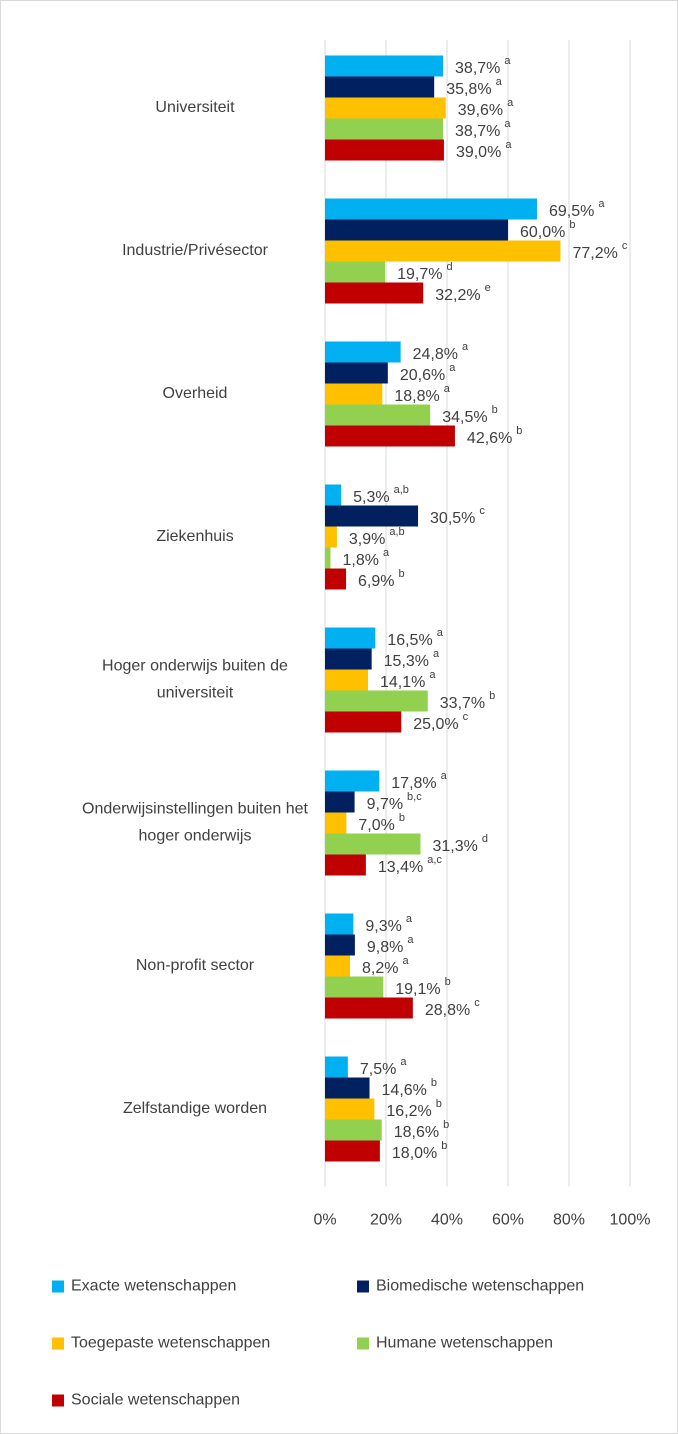 This screenshot has width=678, height=1434. What do you see at coordinates (195, 809) in the screenshot?
I see `category-label: Onderwijsinstellingen buiten het` at bounding box center [195, 809].